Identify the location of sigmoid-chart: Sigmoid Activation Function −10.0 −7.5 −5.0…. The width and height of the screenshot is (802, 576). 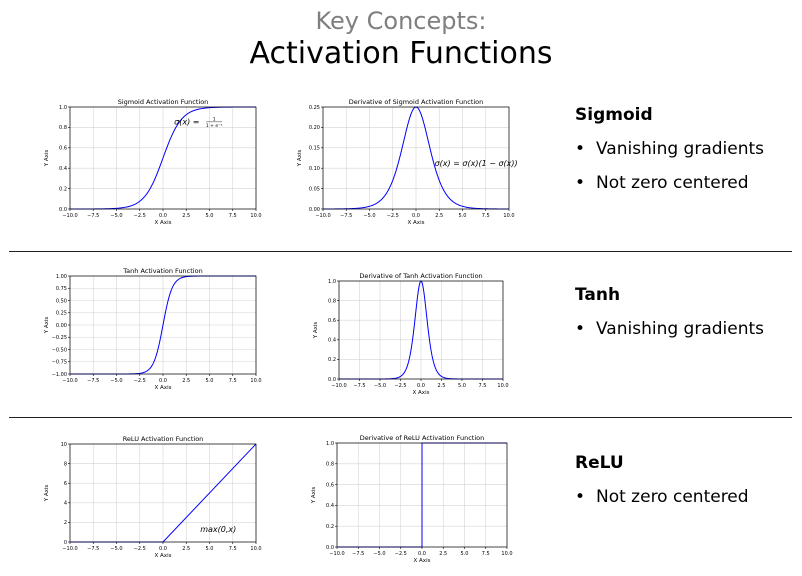
(153, 162).